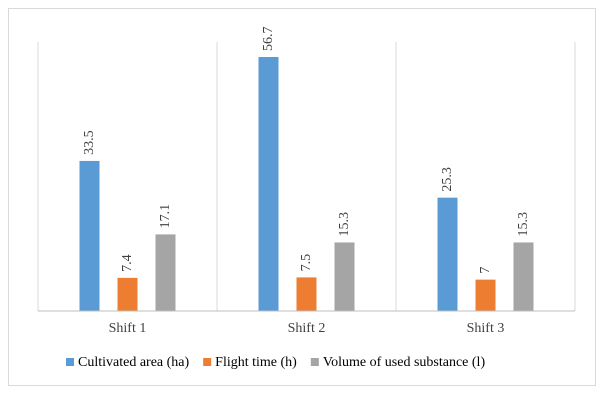 The image size is (603, 394). What do you see at coordinates (485, 270) in the screenshot?
I see `data-label: 7` at bounding box center [485, 270].